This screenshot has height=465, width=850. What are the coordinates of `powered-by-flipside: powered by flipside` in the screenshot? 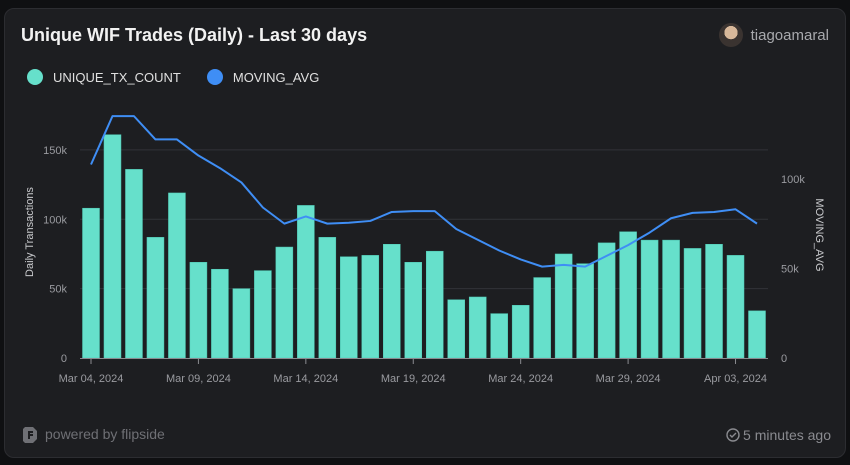 It's located at (93, 434).